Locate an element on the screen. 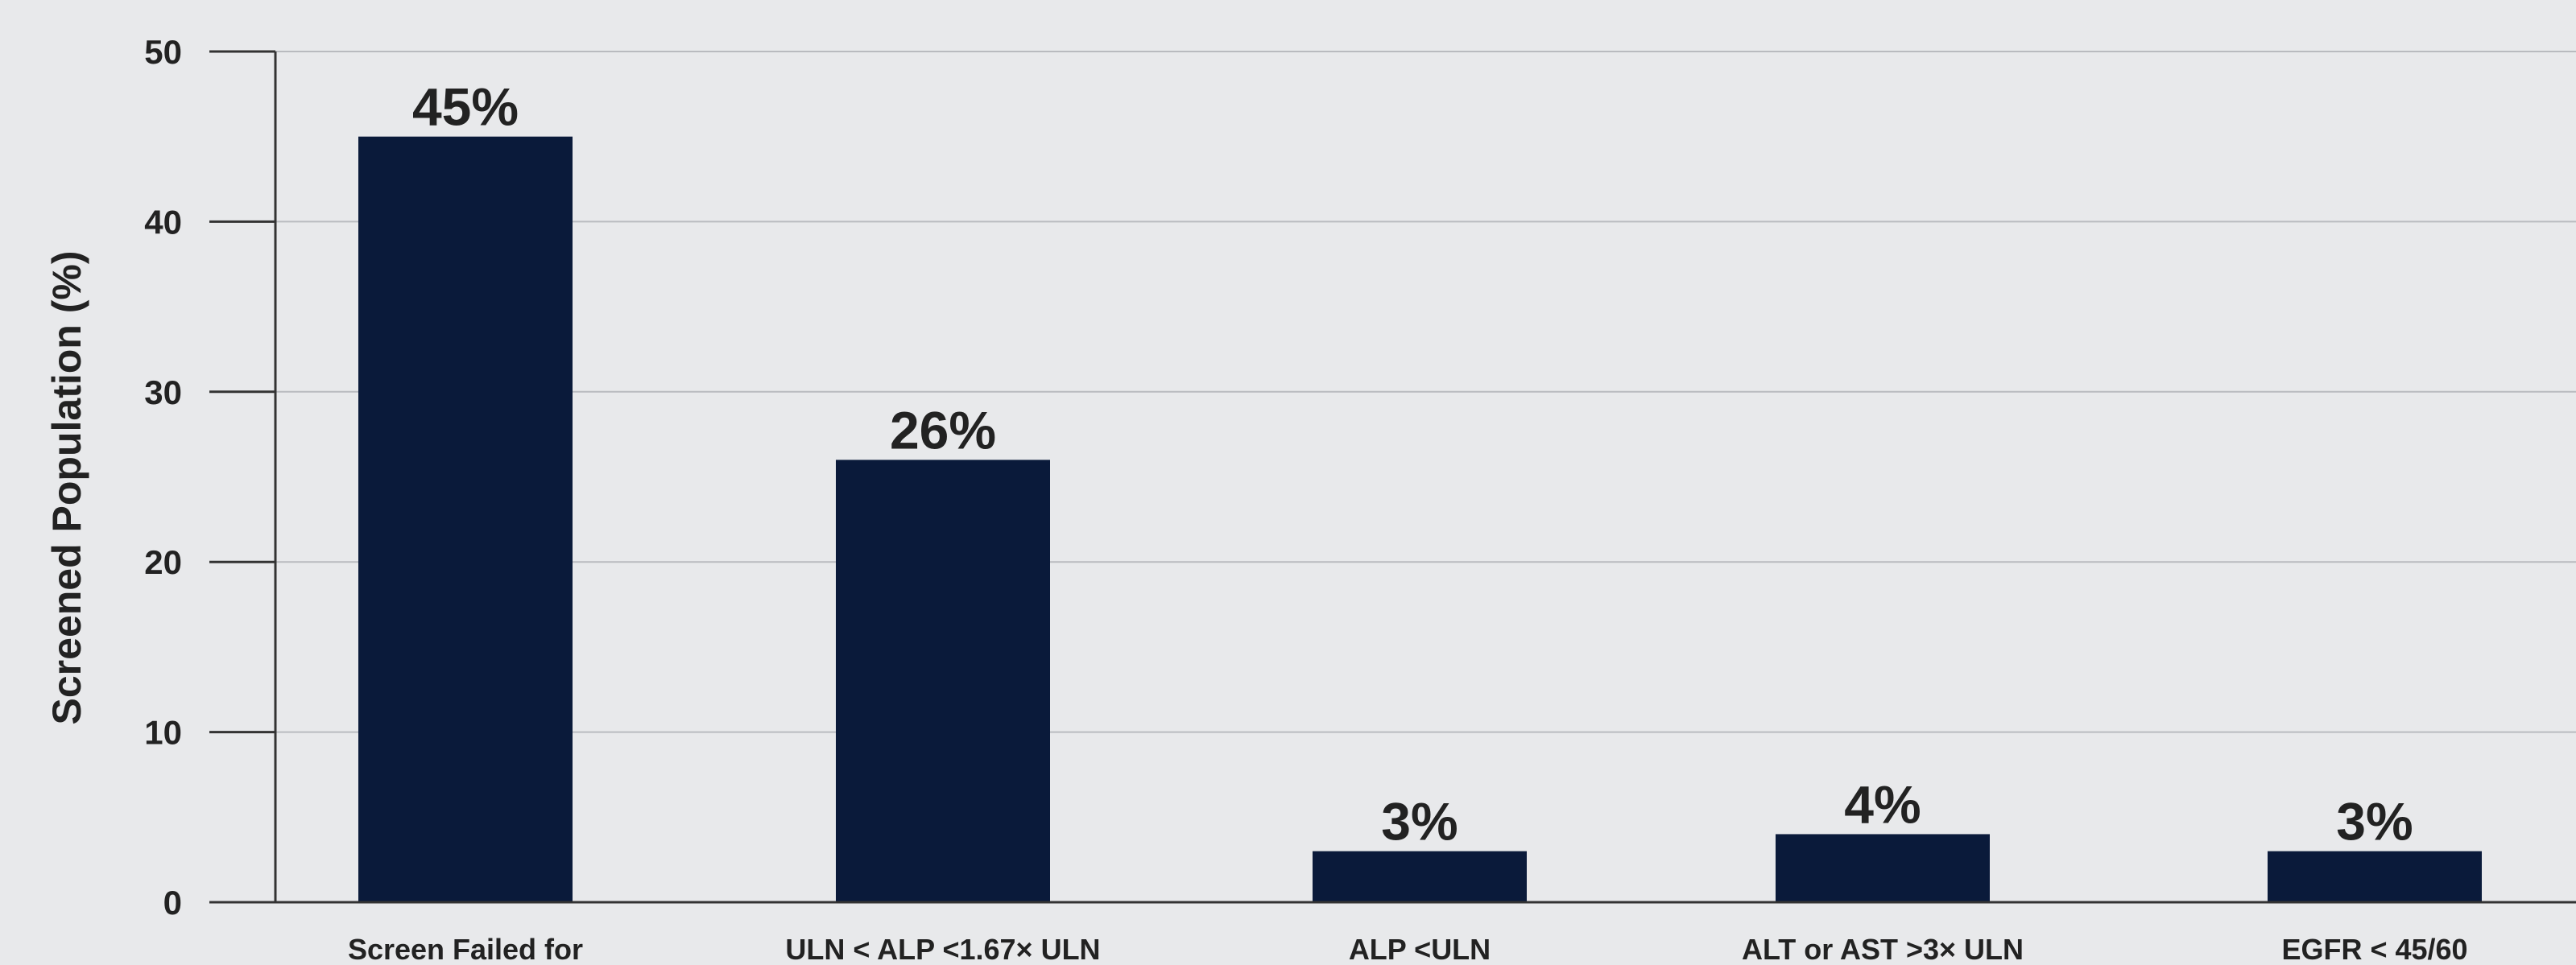 This screenshot has width=2576, height=965. category-label: ULN < ALP <1.67× ULN is located at coordinates (942, 949).